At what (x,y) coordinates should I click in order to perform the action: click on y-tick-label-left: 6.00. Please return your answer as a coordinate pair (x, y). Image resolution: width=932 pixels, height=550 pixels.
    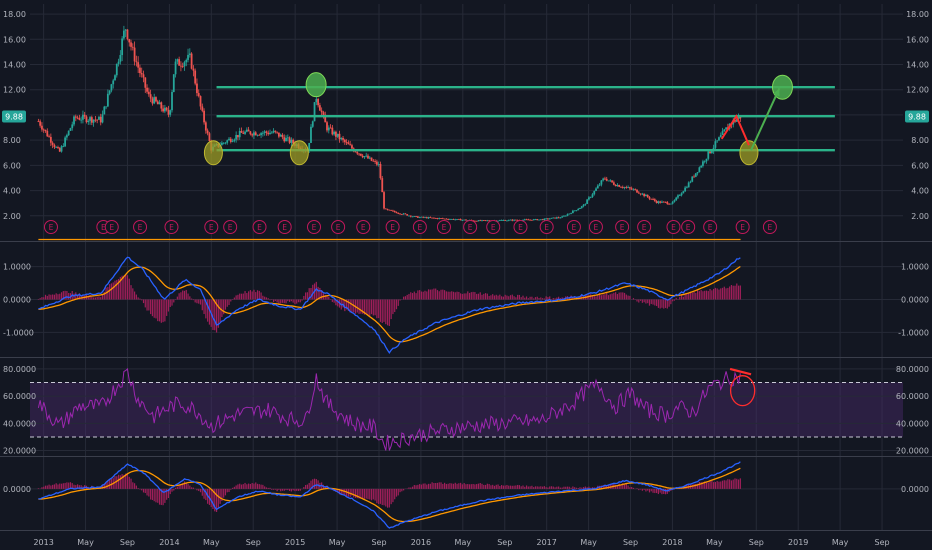
    Looking at the image, I should click on (12, 165).